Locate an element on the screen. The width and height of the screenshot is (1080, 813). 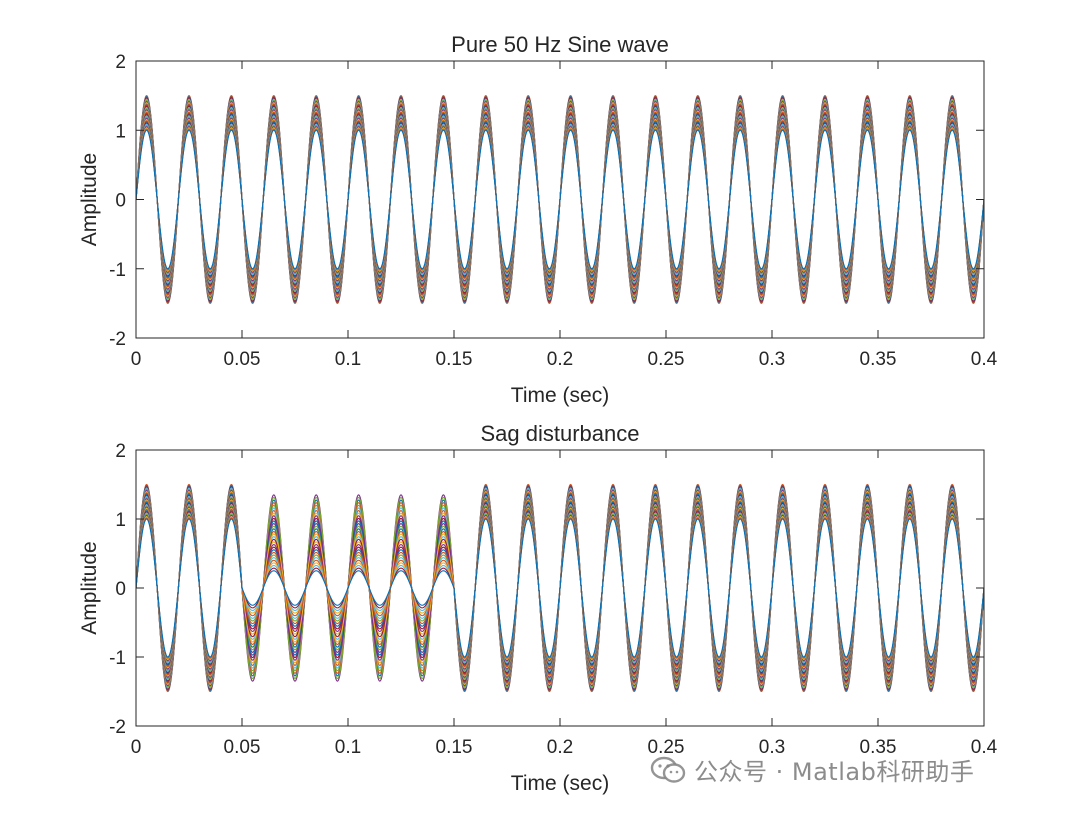
watermark: 公众号 · Matlab科研助手 is located at coordinates (812, 769).